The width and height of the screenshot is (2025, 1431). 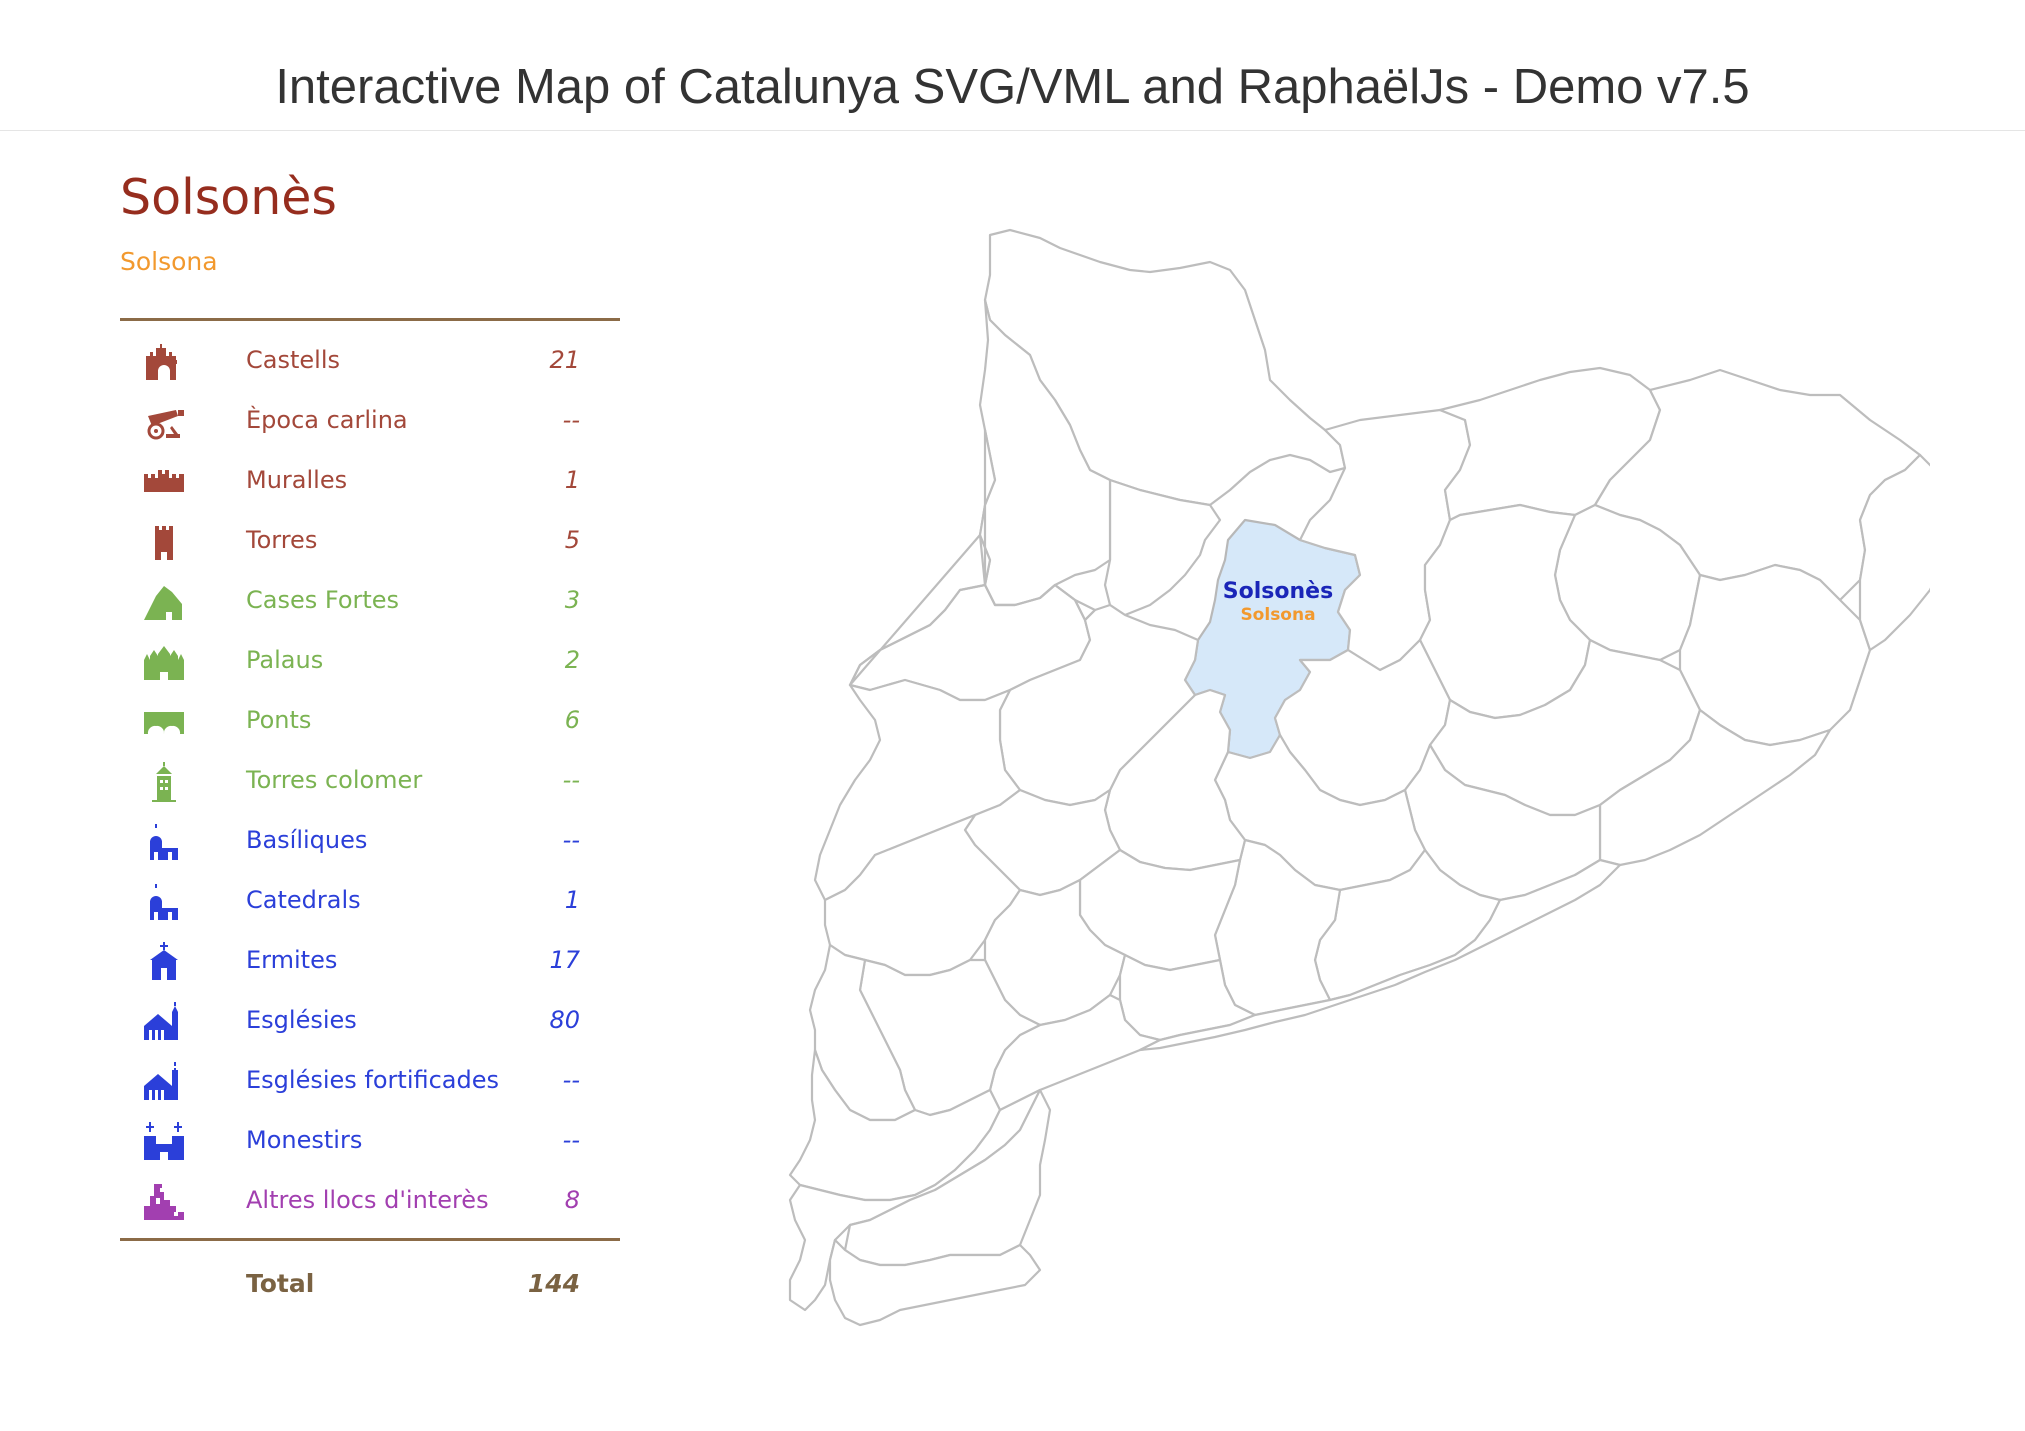 I want to click on category-row-palaus: Palaus 2, so click(x=370, y=660).